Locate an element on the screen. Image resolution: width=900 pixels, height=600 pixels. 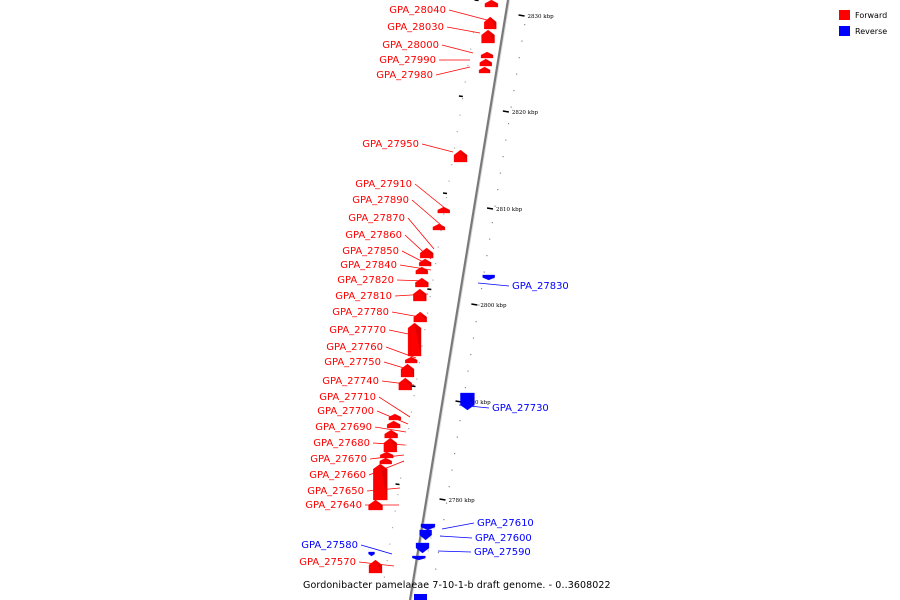
gene-label: GPA_27850 is located at coordinates (370, 251).